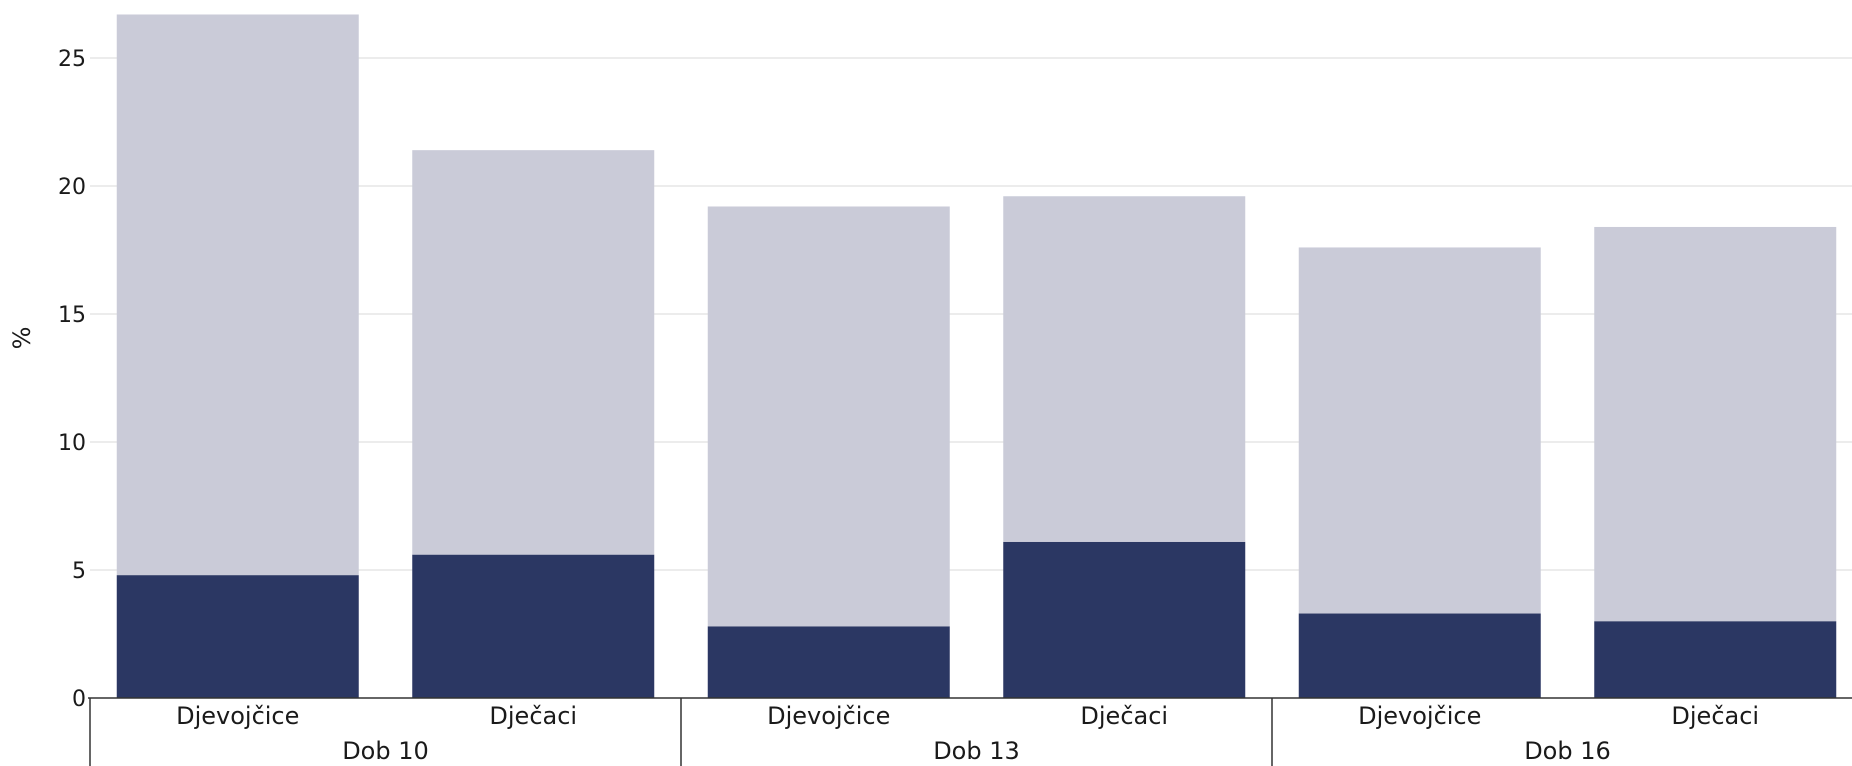 The height and width of the screenshot is (766, 1852). What do you see at coordinates (79, 699) in the screenshot?
I see `y-tick-label: 0` at bounding box center [79, 699].